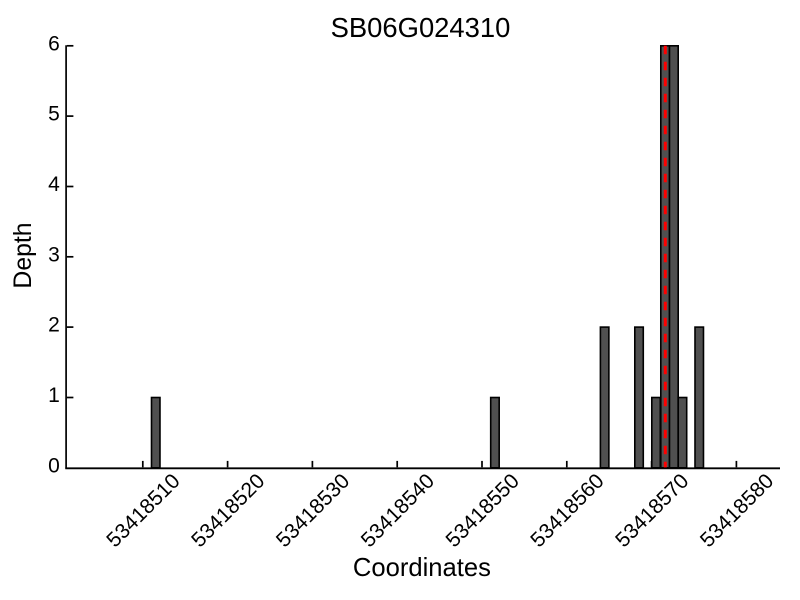 The height and width of the screenshot is (600, 800). What do you see at coordinates (54, 325) in the screenshot?
I see `svg-text: 2` at bounding box center [54, 325].